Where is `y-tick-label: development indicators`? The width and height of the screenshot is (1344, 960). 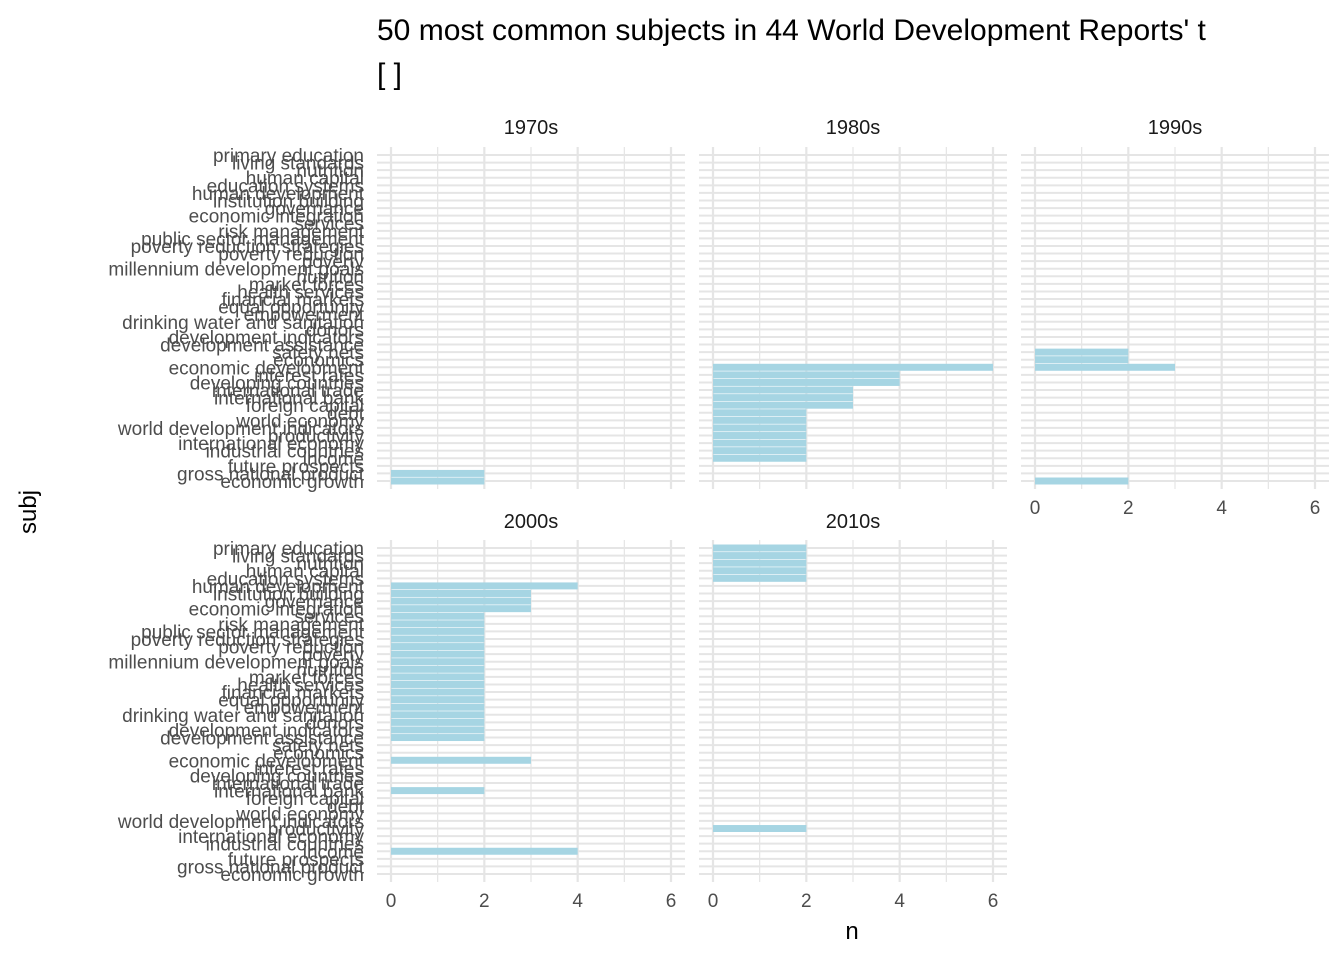 y-tick-label: development indicators is located at coordinates (266, 731).